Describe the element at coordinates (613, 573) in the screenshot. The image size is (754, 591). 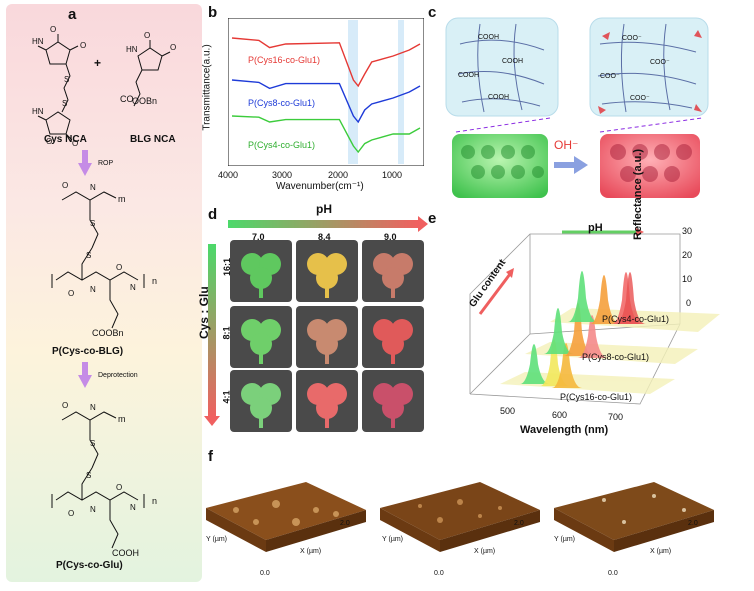
I see `afm3-tick-0: 0.0` at that location.